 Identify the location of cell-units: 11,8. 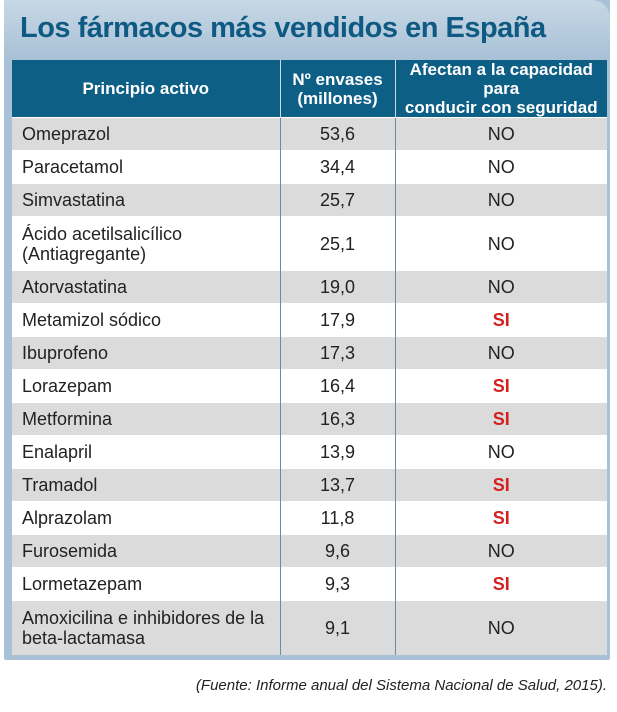
(337, 518).